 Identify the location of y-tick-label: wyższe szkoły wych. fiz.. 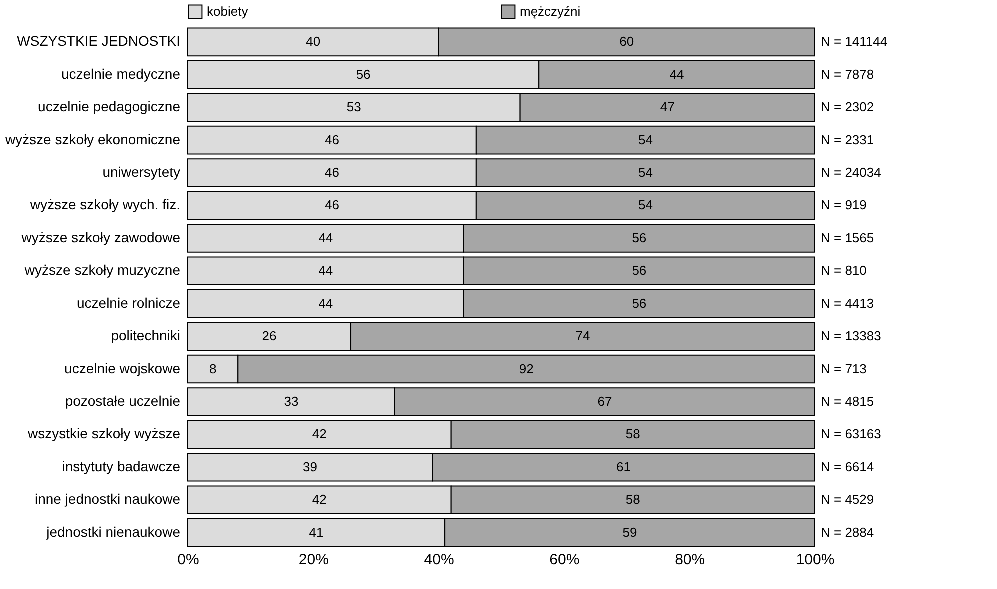
(104, 204).